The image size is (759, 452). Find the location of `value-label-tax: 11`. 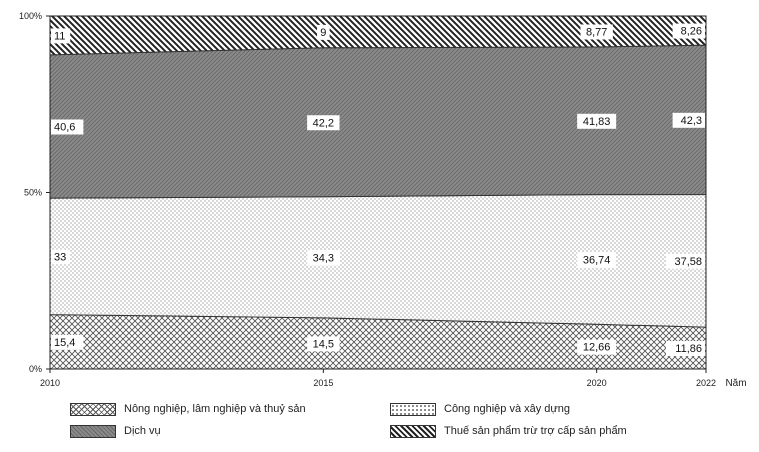

value-label-tax: 11 is located at coordinates (59, 36).